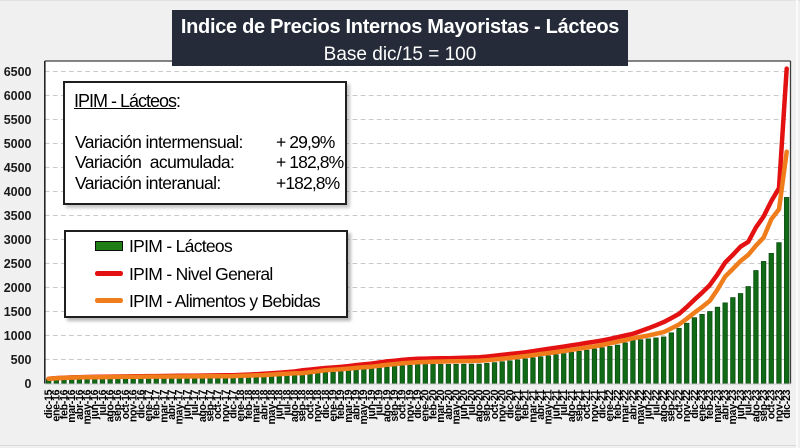  Describe the element at coordinates (134, 405) in the screenshot. I see `svg-text: nov-16` at that location.